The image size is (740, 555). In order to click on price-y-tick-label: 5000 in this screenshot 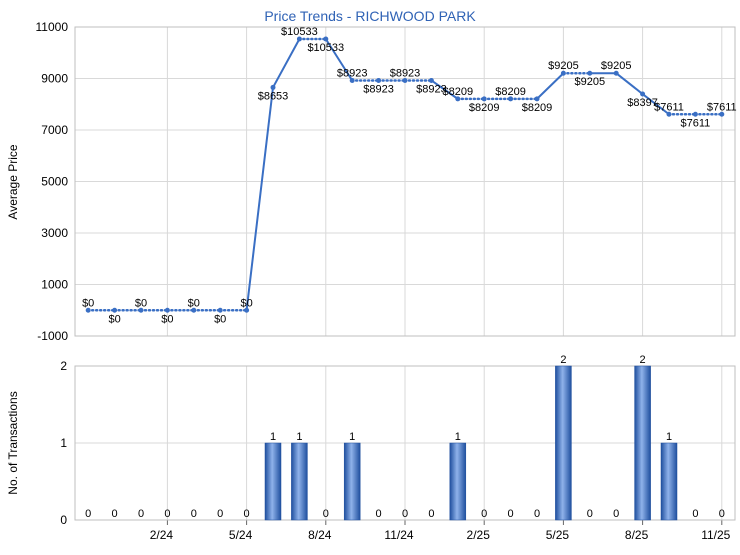, I will do `click(54, 182)`.